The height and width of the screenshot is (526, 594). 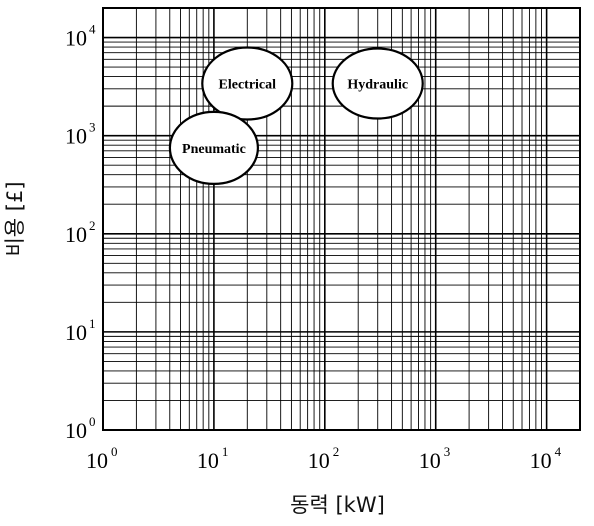 I want to click on y-tick-label: 10 4, so click(x=80, y=36).